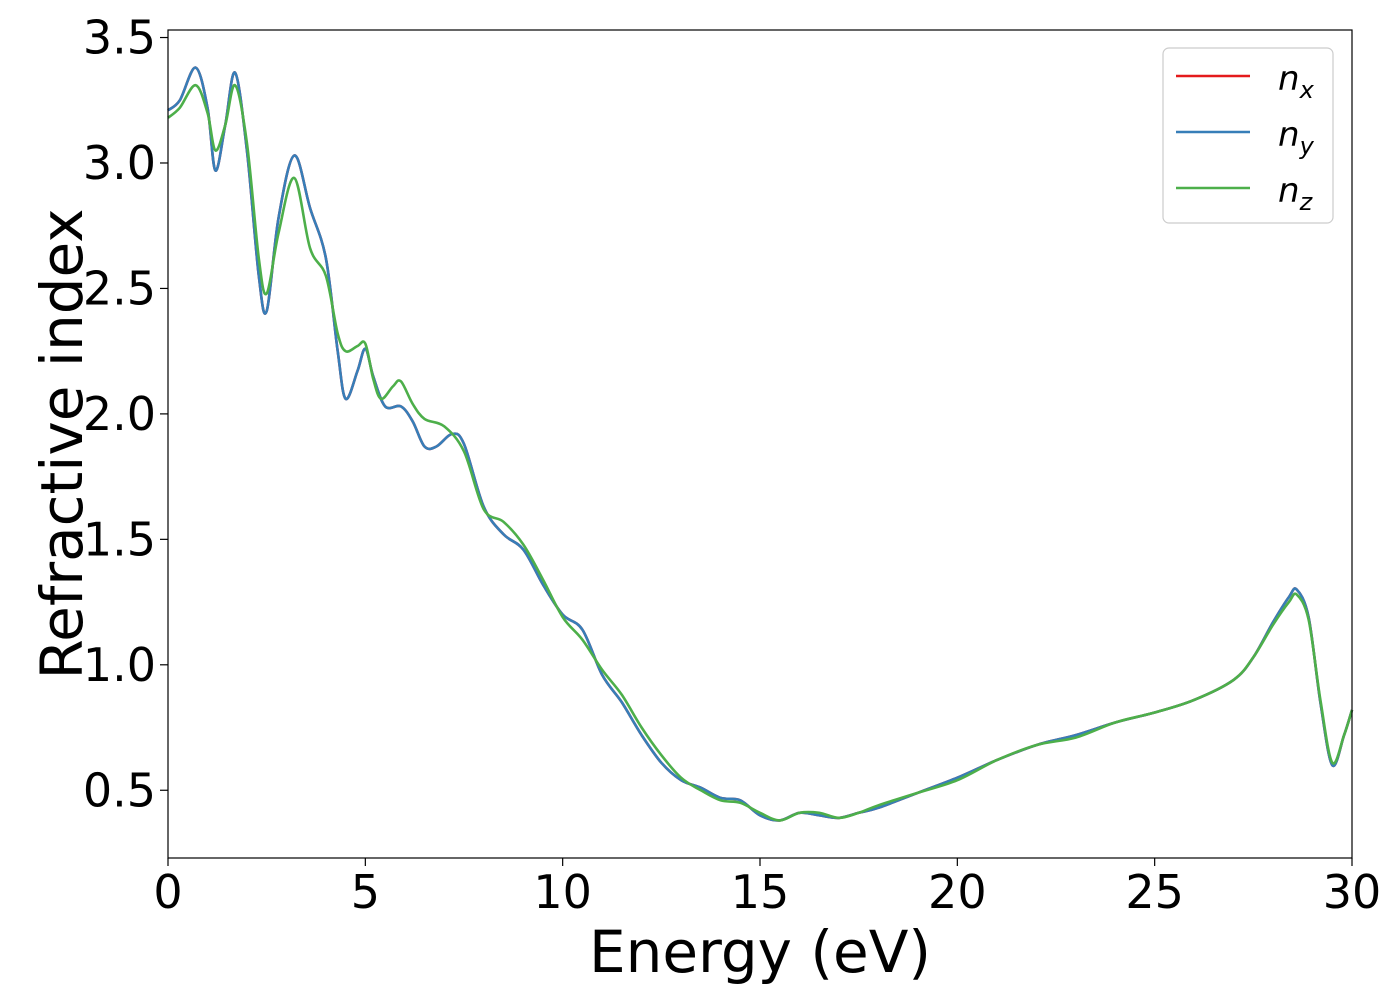 This screenshot has width=1400, height=1000. Describe the element at coordinates (62, 443) in the screenshot. I see `y-axis-title: Refractive index` at that location.